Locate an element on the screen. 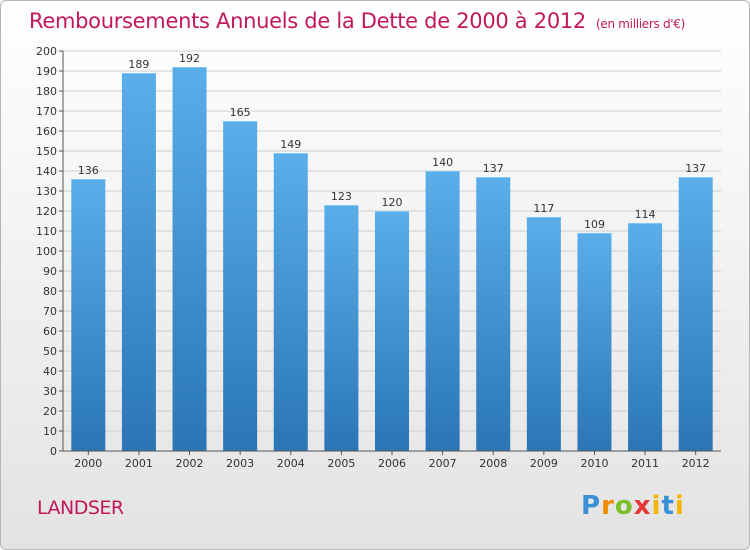 The image size is (750, 550). data-label-2000: 136 is located at coordinates (88, 170).